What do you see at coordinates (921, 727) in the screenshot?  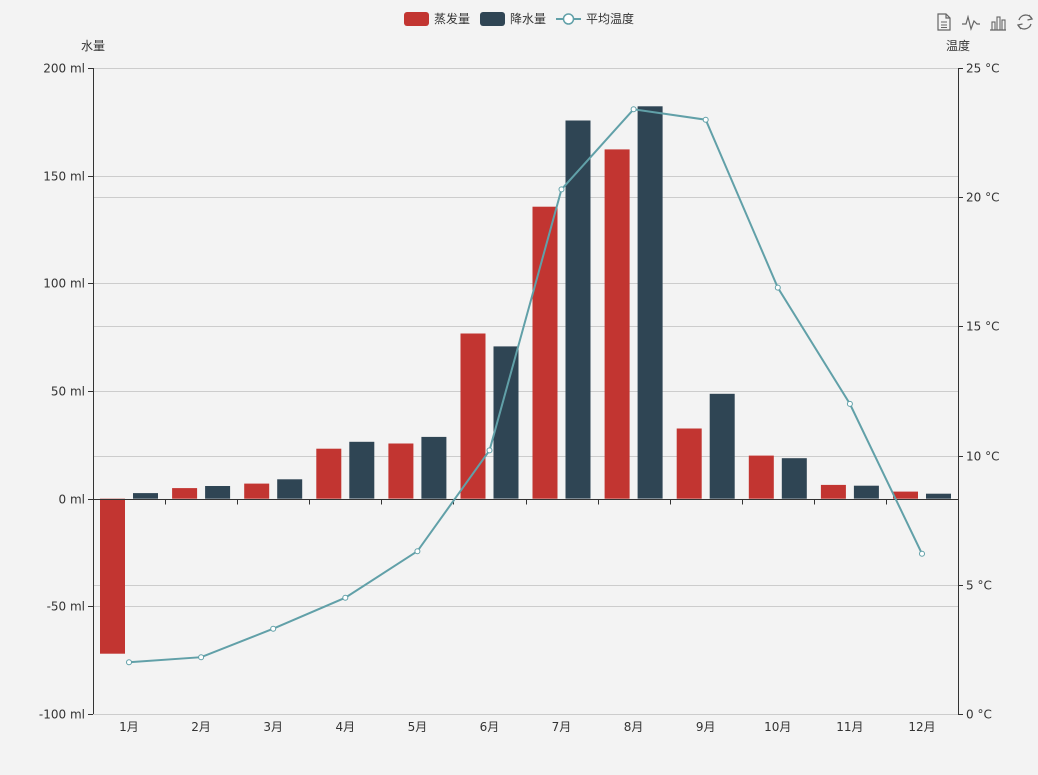 I see `x-tick-label-12: 12月` at bounding box center [921, 727].